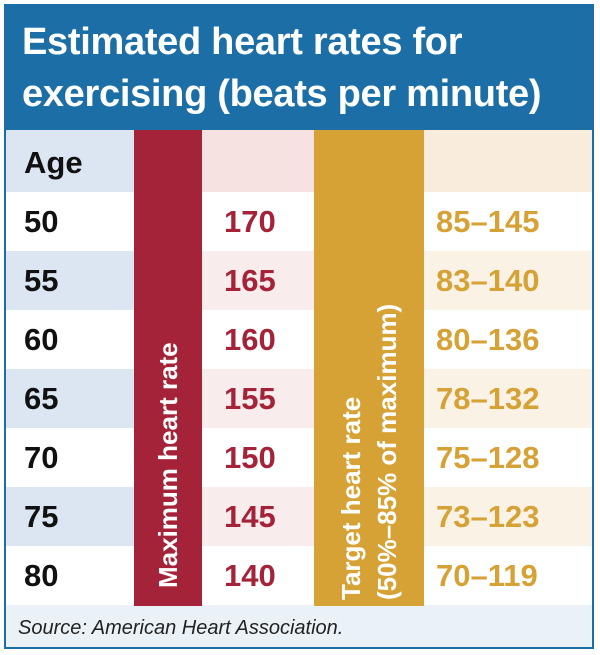 This screenshot has width=600, height=655. What do you see at coordinates (41, 280) in the screenshot?
I see `age-cell: 55` at bounding box center [41, 280].